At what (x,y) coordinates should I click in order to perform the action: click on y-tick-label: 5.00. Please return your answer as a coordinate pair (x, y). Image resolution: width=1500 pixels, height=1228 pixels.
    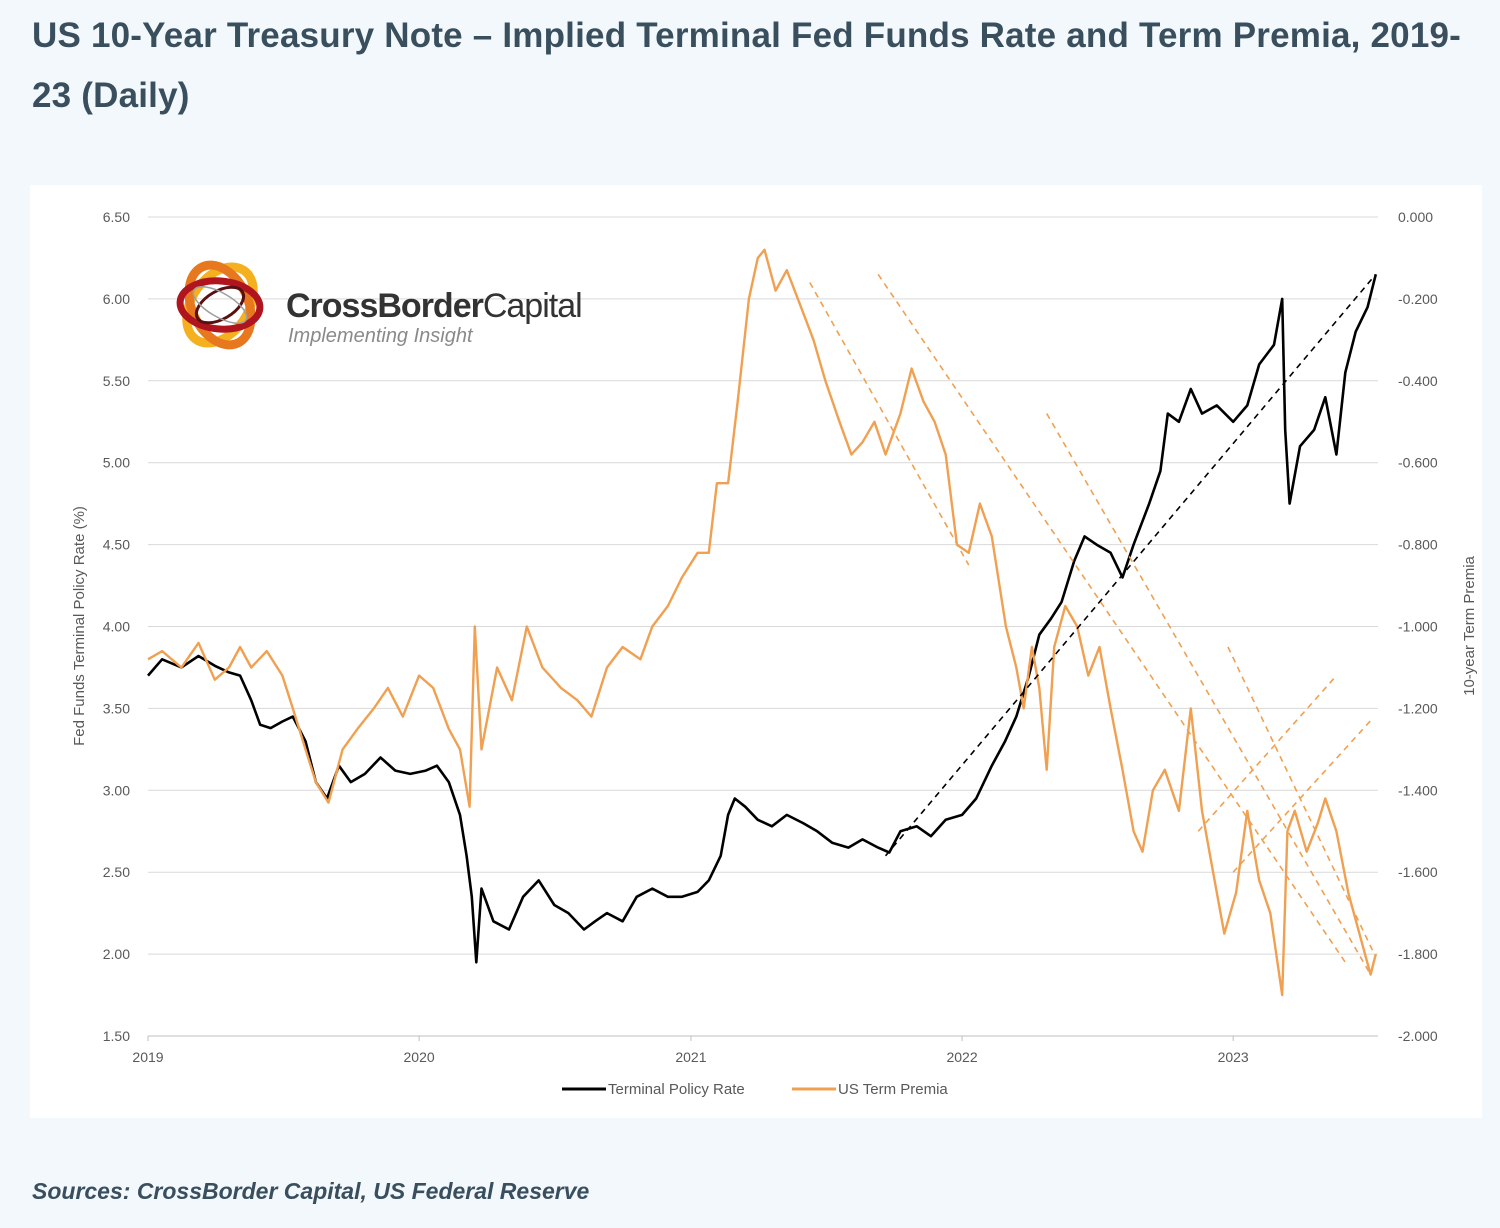
    Looking at the image, I should click on (116, 463).